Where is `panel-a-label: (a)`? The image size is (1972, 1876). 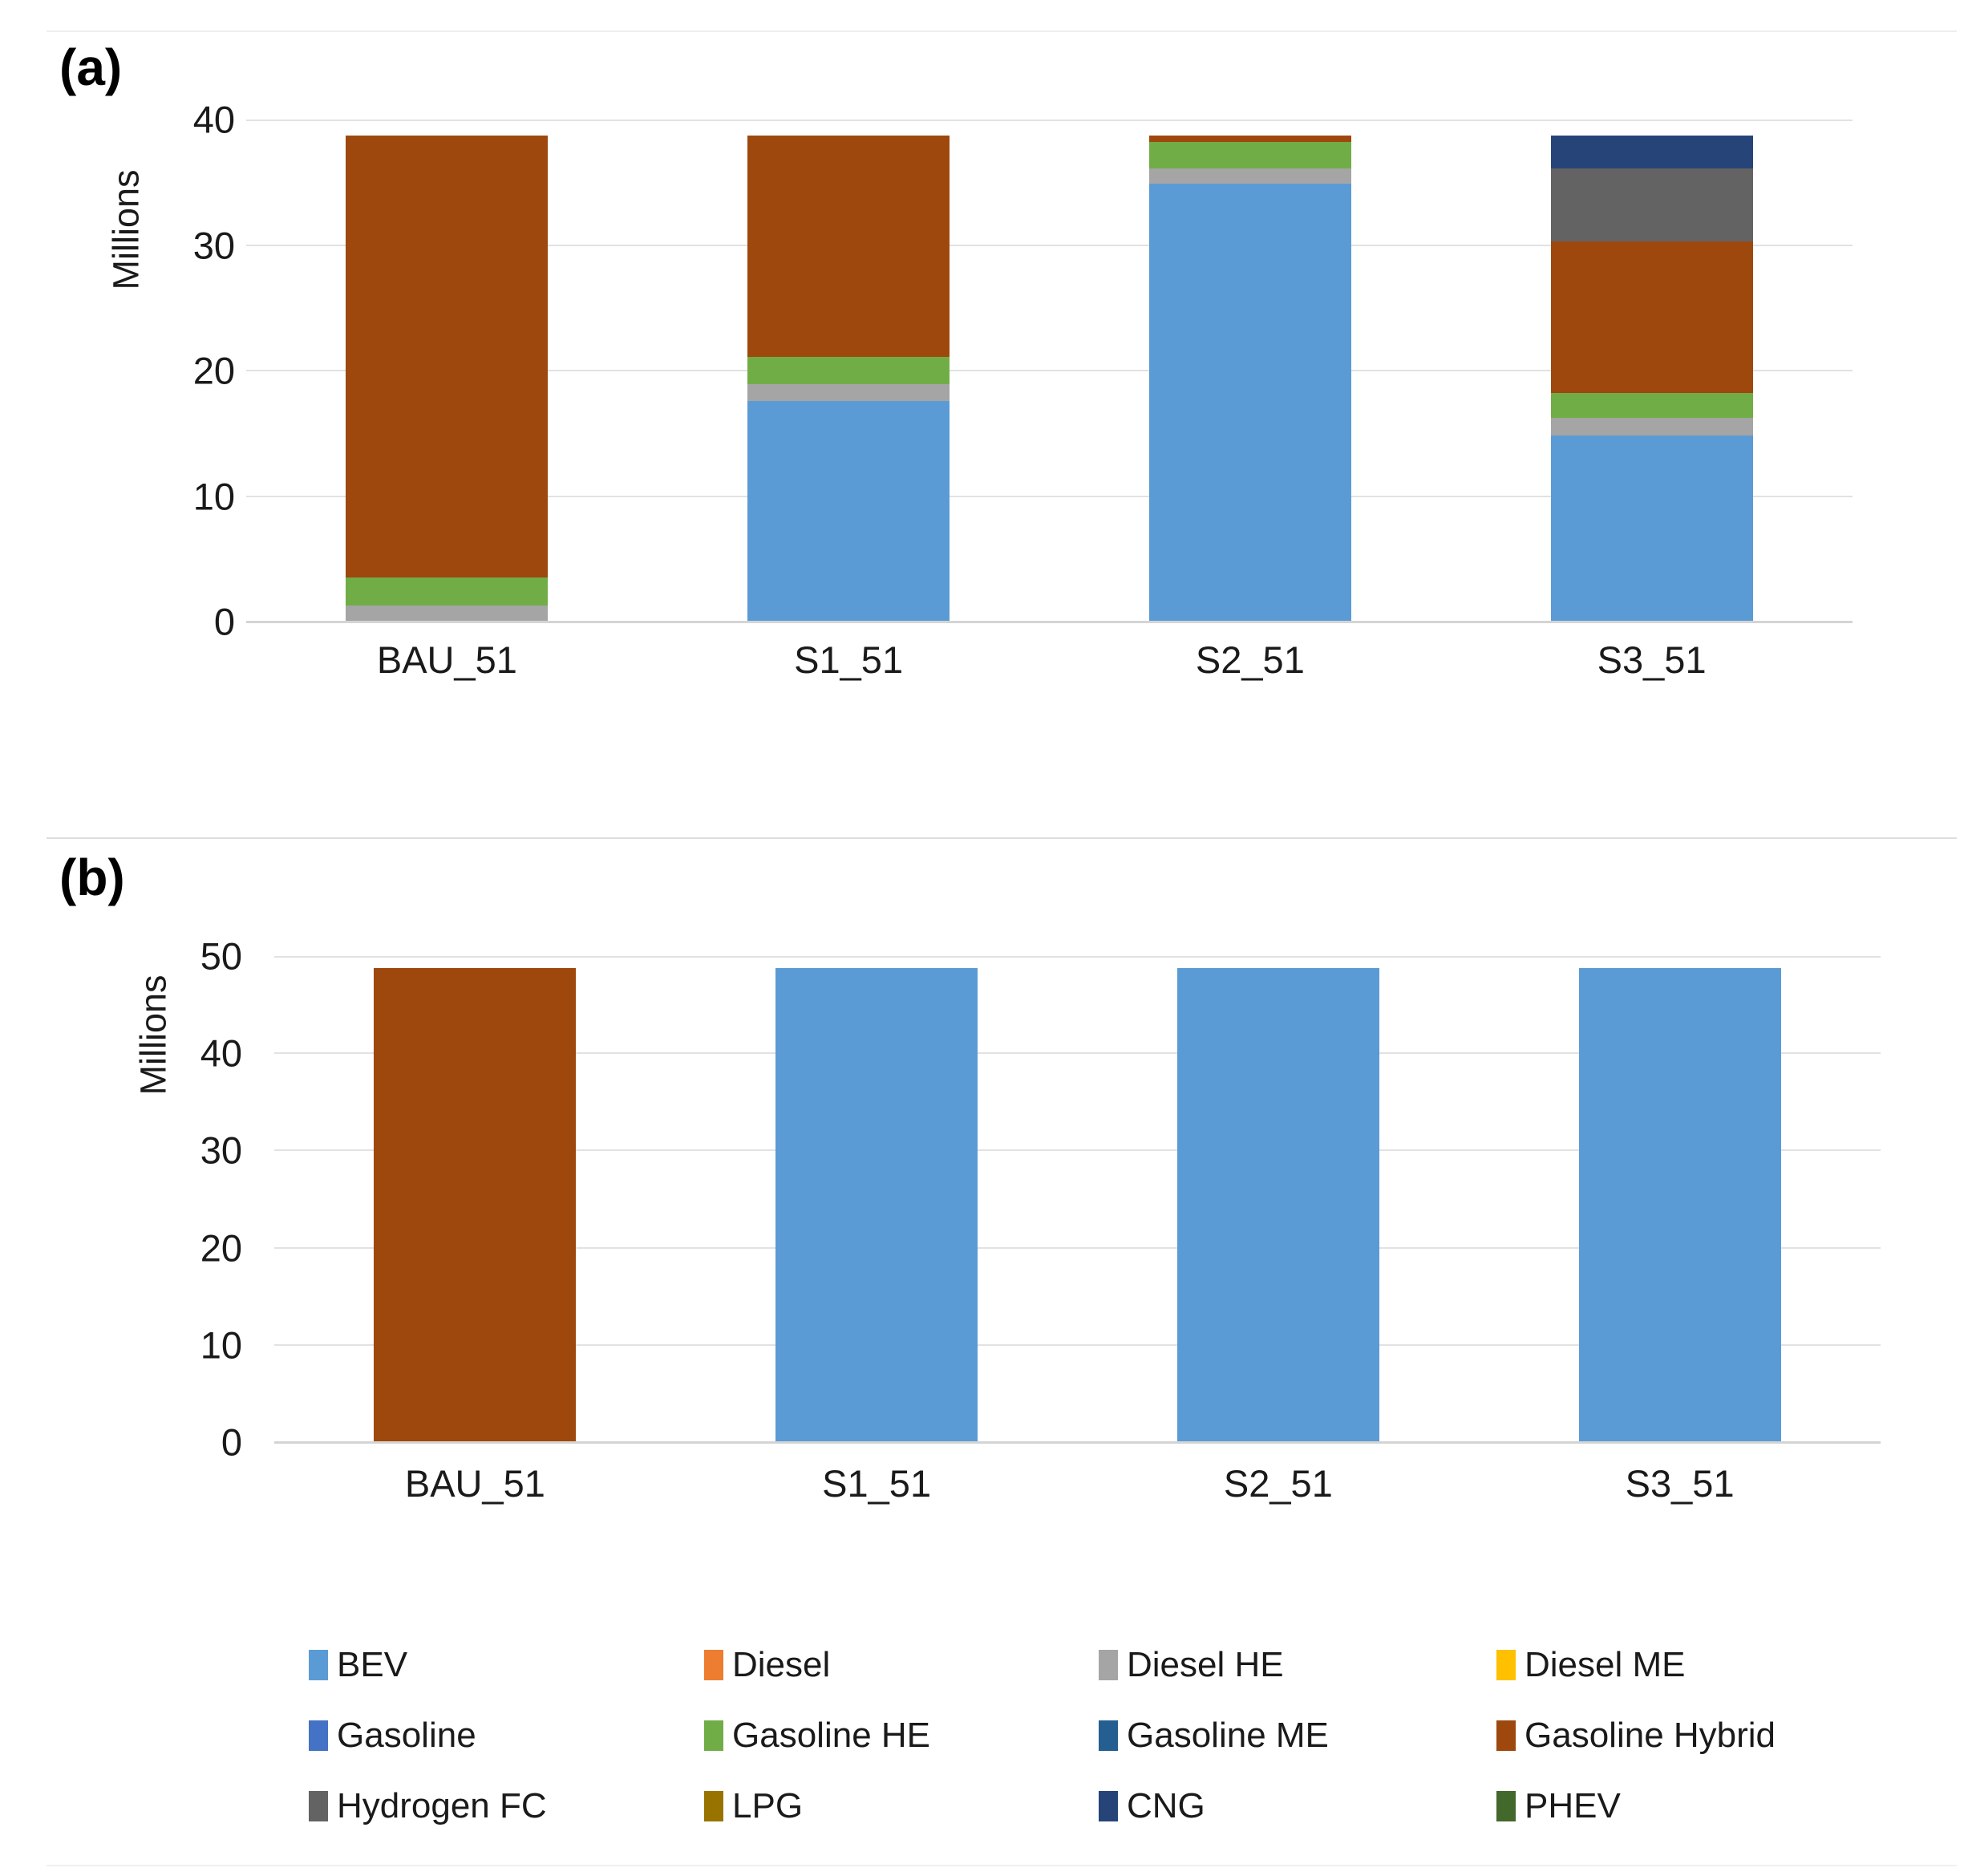
panel-a-label: (a) is located at coordinates (91, 67).